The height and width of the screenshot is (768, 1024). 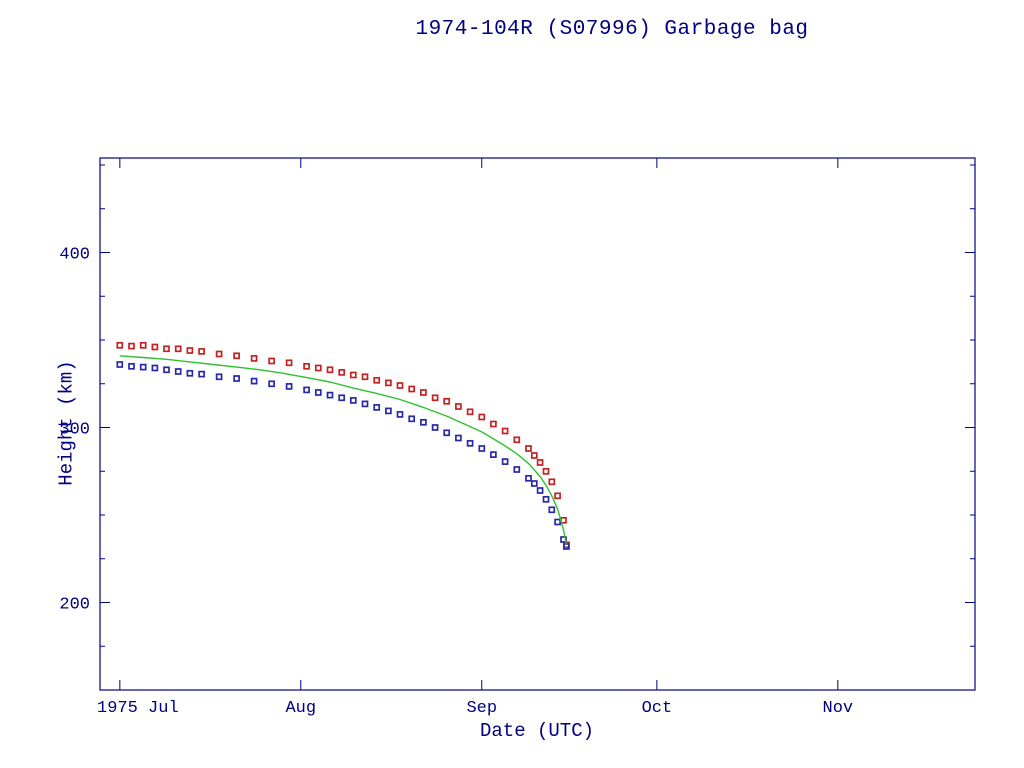 I want to click on x-tick-label: Sep, so click(x=481, y=708).